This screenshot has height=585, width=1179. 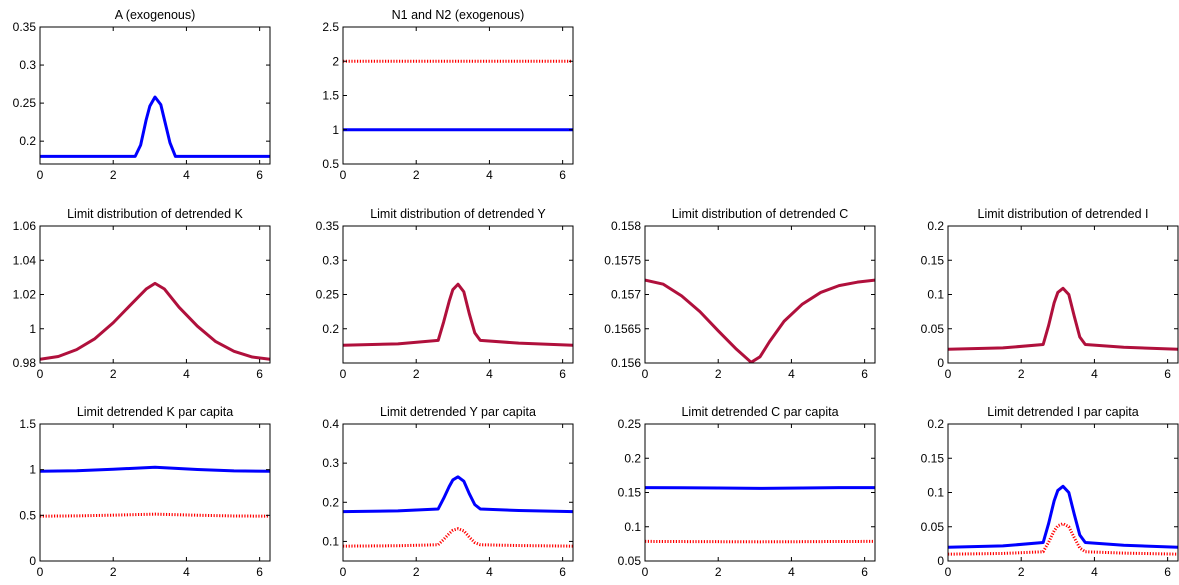 I want to click on y-tick-label: 0.157, so click(x=626, y=295).